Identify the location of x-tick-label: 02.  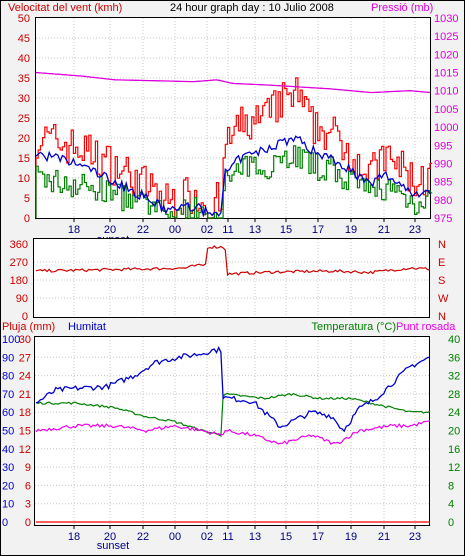
(207, 230).